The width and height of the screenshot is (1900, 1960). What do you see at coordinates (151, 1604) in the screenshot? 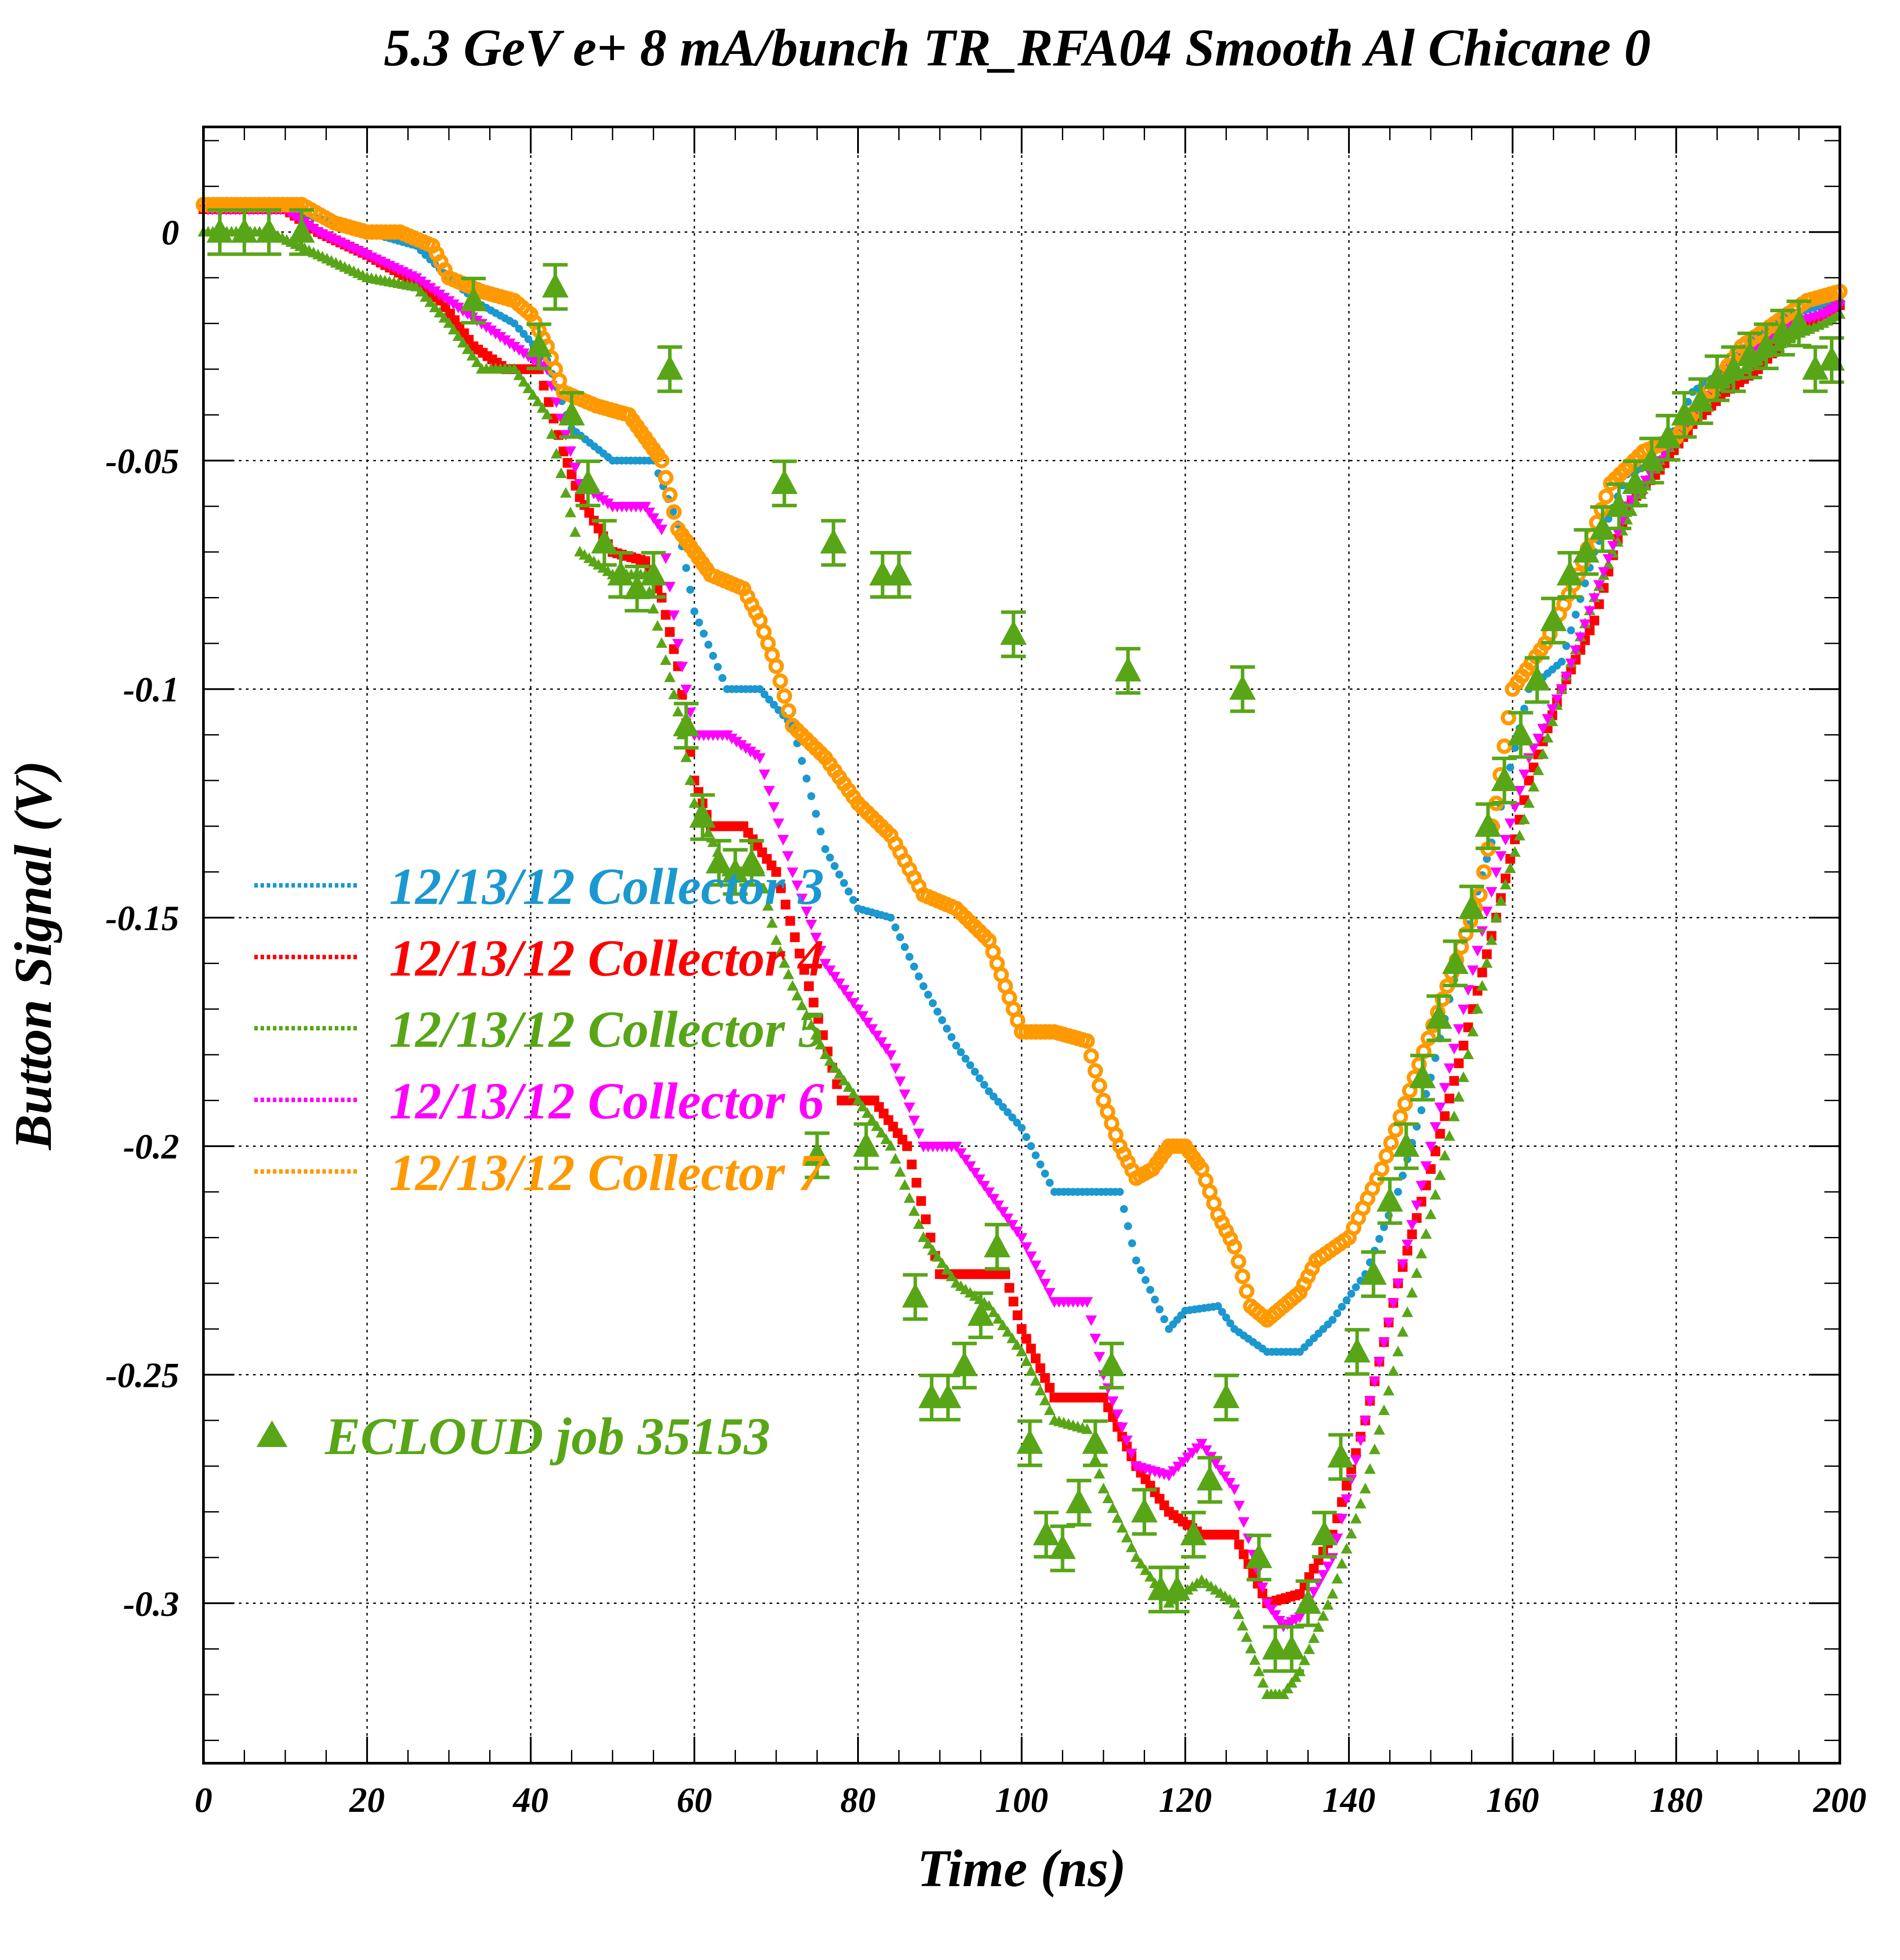
I see `y-tick-label: -0.3` at bounding box center [151, 1604].